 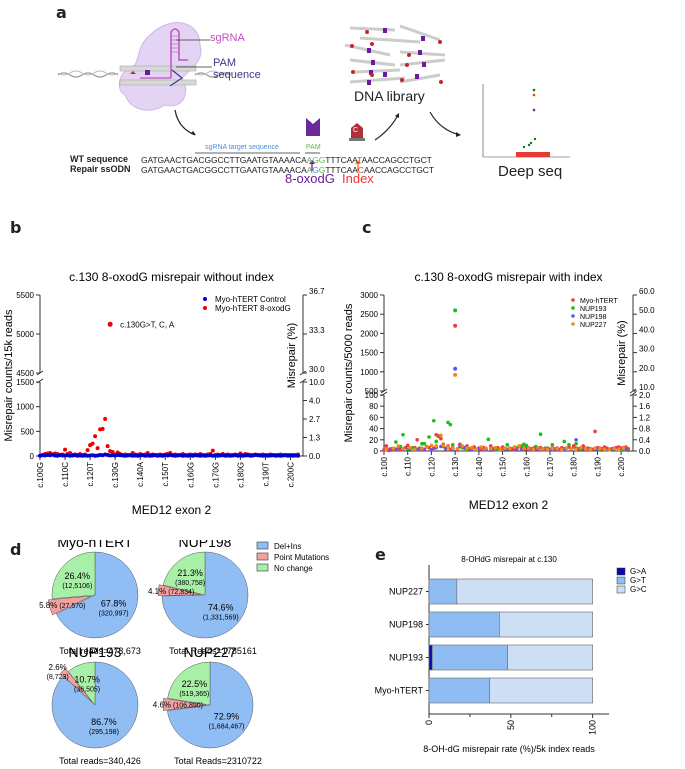 I want to click on pam-label-line2: sequence, so click(x=237, y=75).